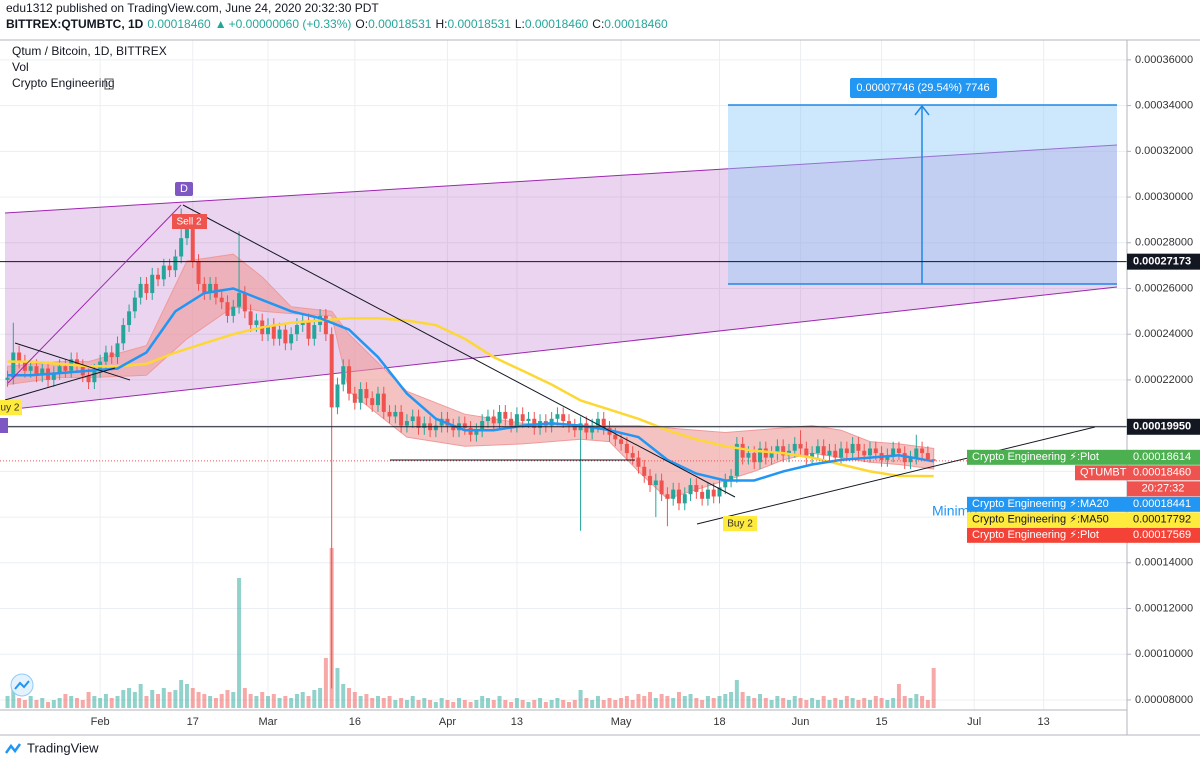 This screenshot has width=1200, height=762. Describe the element at coordinates (63, 83) in the screenshot. I see `legend-item: Crypto Engineering` at that location.